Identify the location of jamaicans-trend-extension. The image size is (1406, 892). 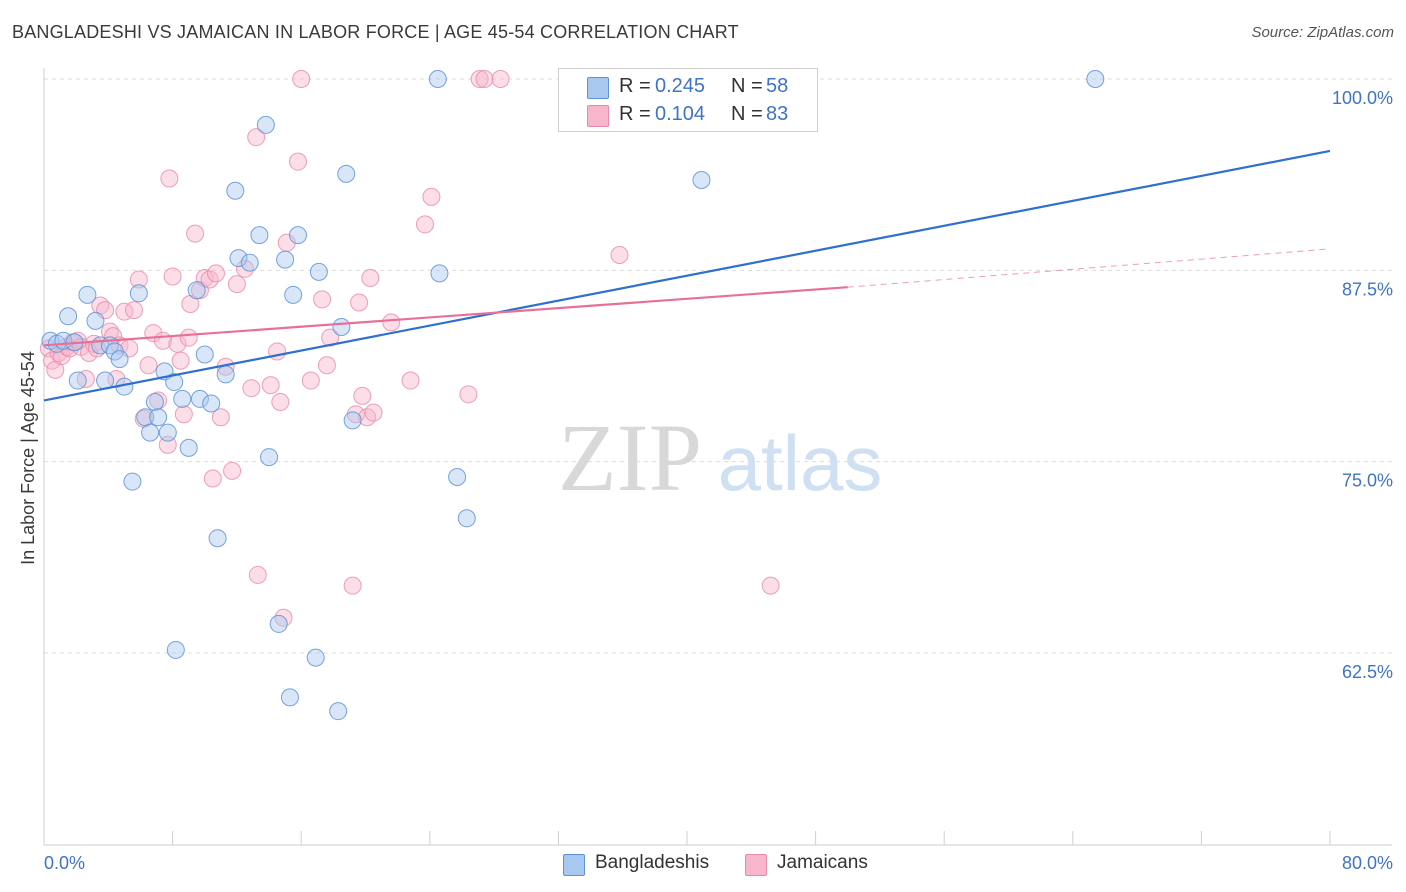
(1089, 268).